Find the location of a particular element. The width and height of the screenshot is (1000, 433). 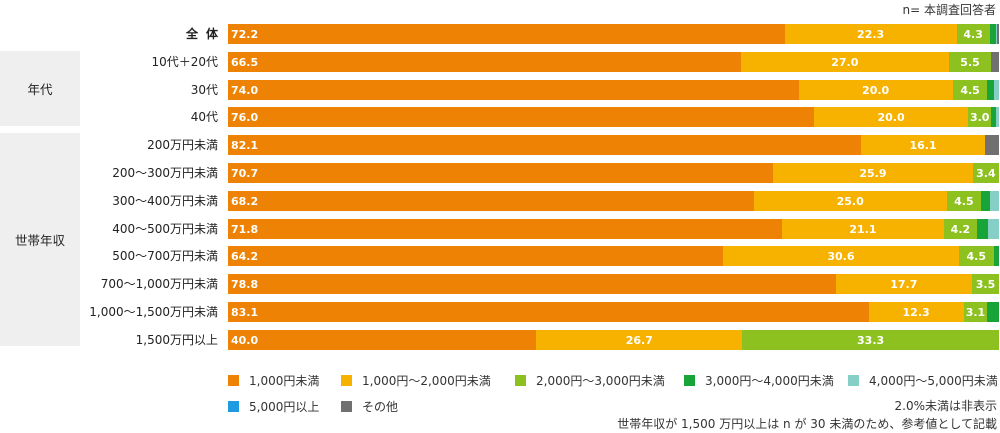

stacked-bar: 76.0 20.0 3.0 is located at coordinates (613, 117).